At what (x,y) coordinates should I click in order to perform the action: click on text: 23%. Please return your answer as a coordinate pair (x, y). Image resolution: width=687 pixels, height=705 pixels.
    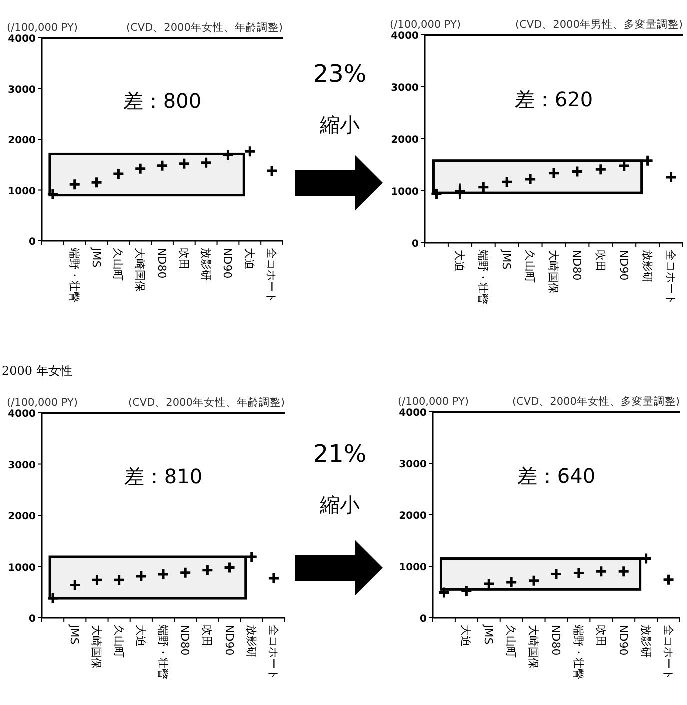
    Looking at the image, I should click on (340, 74).